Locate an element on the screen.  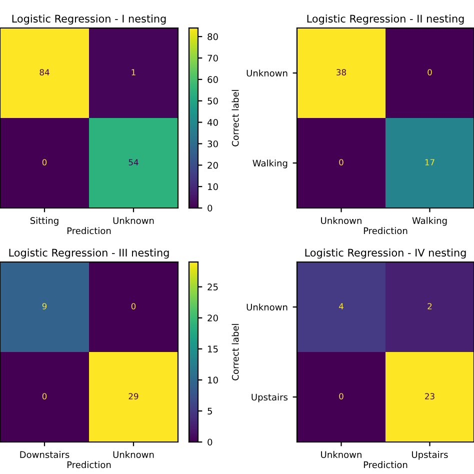
data-label: 38 is located at coordinates (341, 72).